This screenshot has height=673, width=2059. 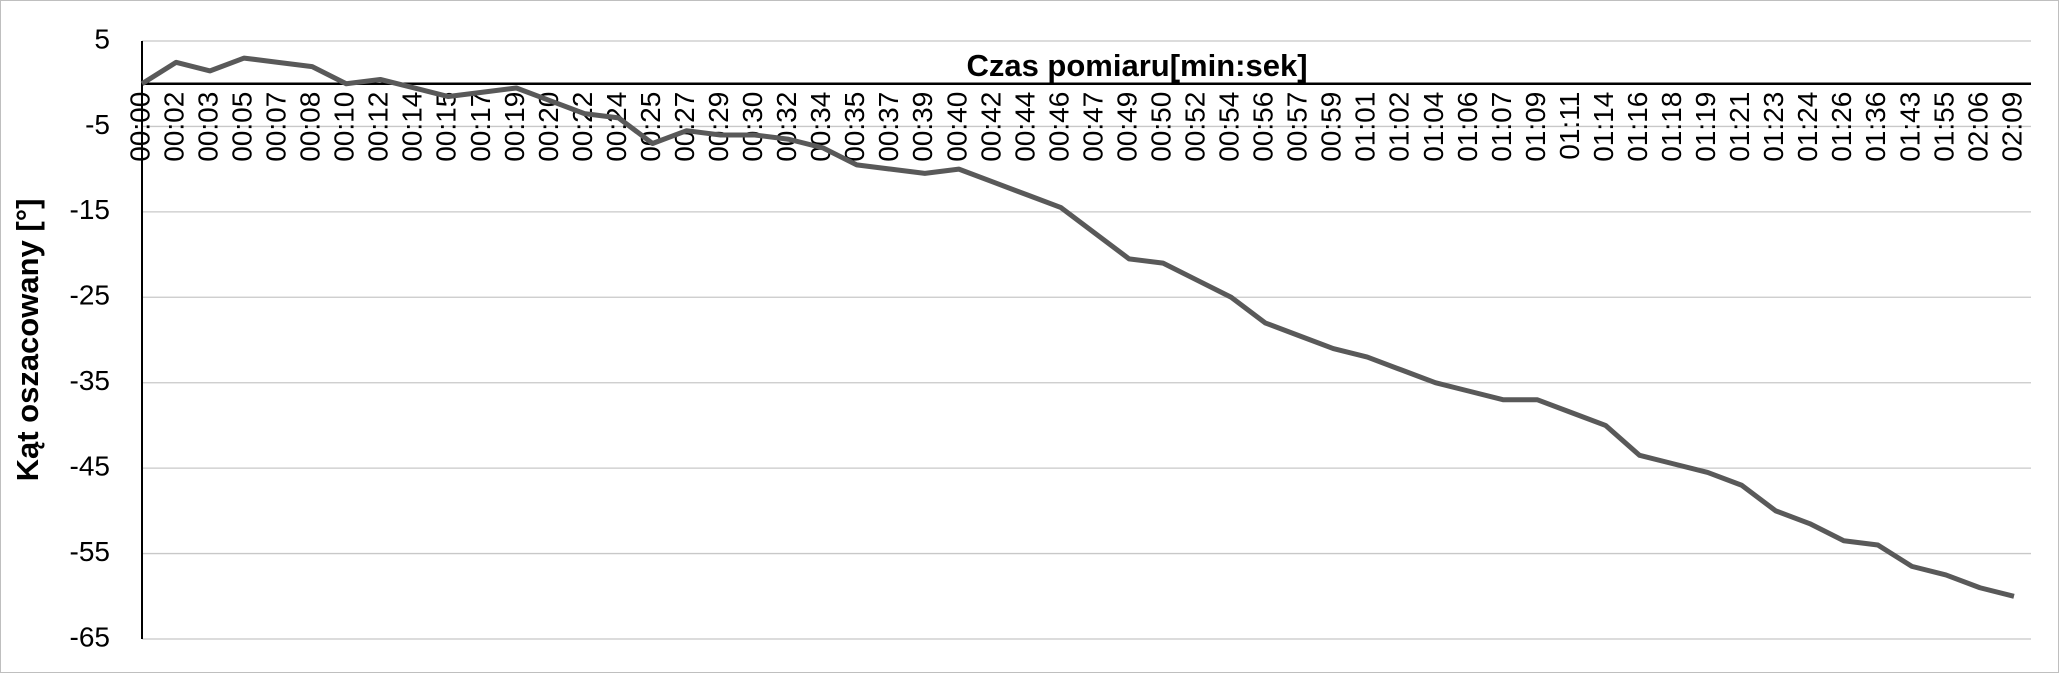 I want to click on x-tick-label: 00:44, so click(x=1024, y=127).